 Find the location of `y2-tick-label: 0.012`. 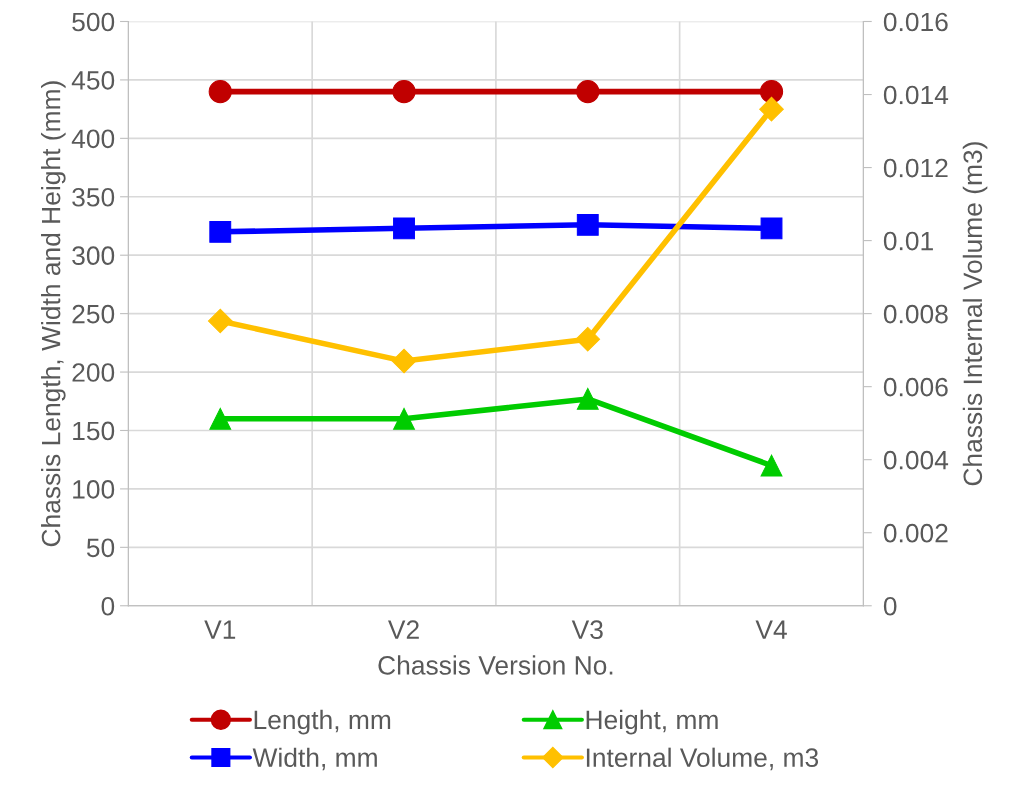

y2-tick-label: 0.012 is located at coordinates (915, 168).